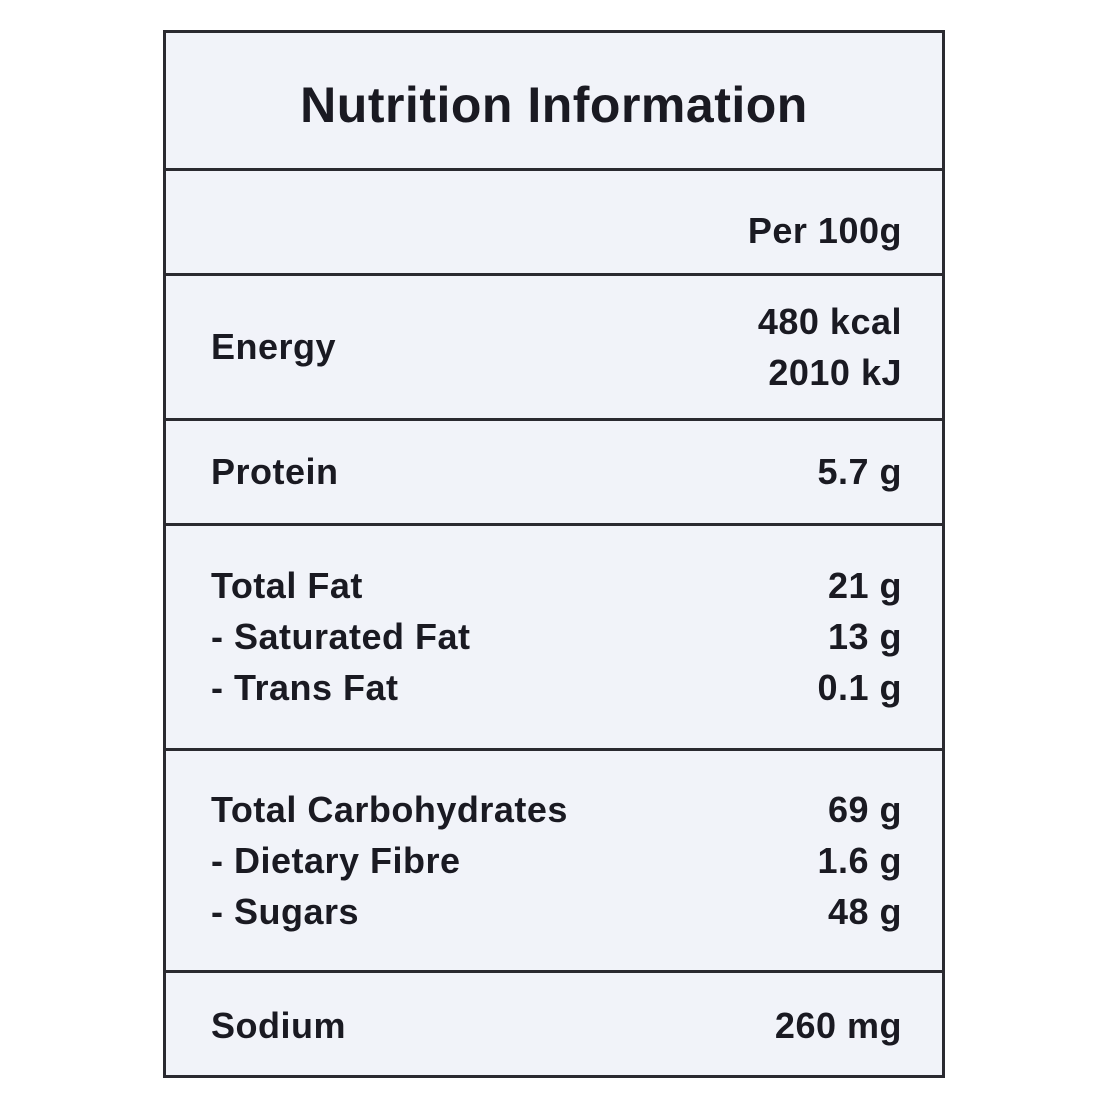  What do you see at coordinates (285, 911) in the screenshot?
I see `nutrient-name: - Sugars` at bounding box center [285, 911].